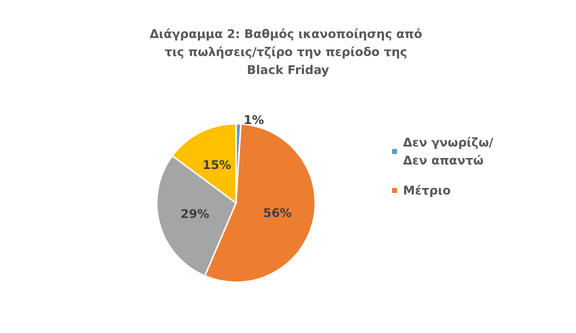 This screenshot has width=576, height=333. What do you see at coordinates (217, 165) in the screenshot?
I see `data-label: 15%` at bounding box center [217, 165].